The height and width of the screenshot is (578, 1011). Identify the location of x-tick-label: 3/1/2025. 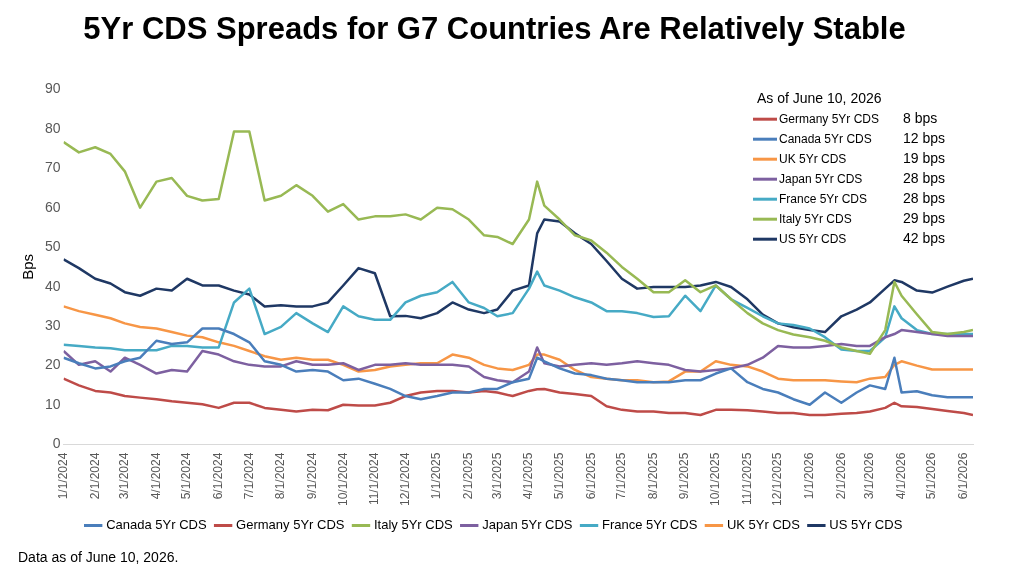
(496, 476).